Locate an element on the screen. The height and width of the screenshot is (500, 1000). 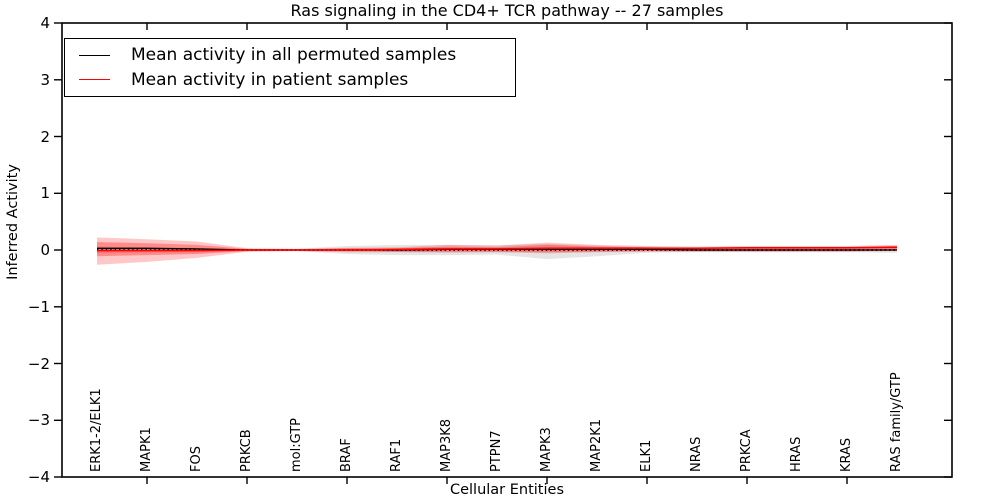
legend-entry-patient: Mean activity in patient samples is located at coordinates (290, 80).